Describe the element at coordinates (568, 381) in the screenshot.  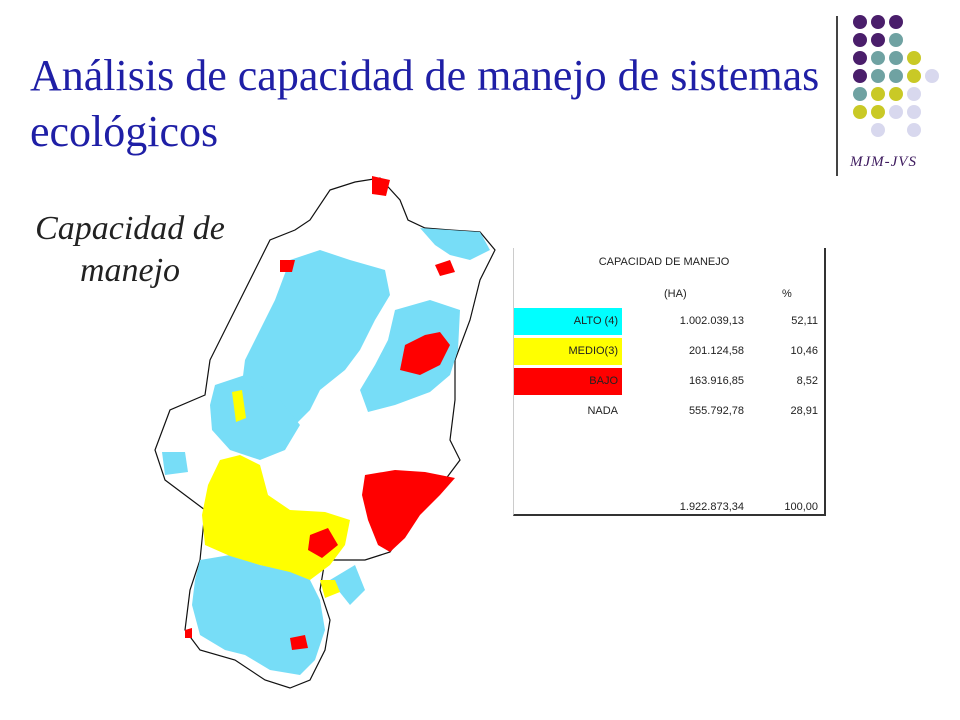
I see `legend-label-bajo: BAJO` at that location.